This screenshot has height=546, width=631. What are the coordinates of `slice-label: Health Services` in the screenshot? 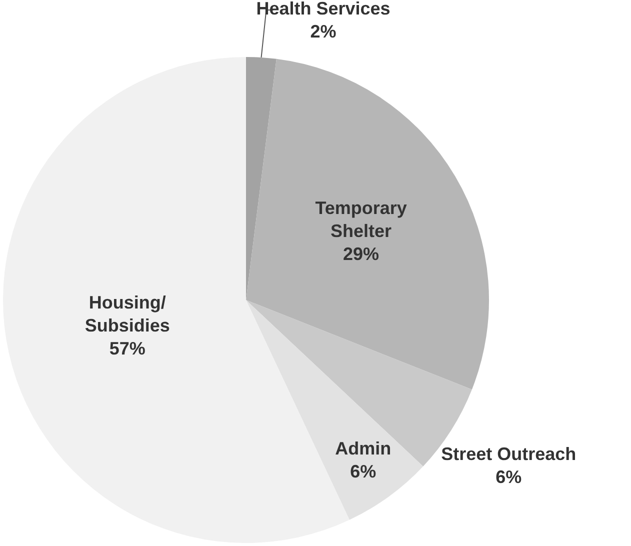 It's located at (323, 9).